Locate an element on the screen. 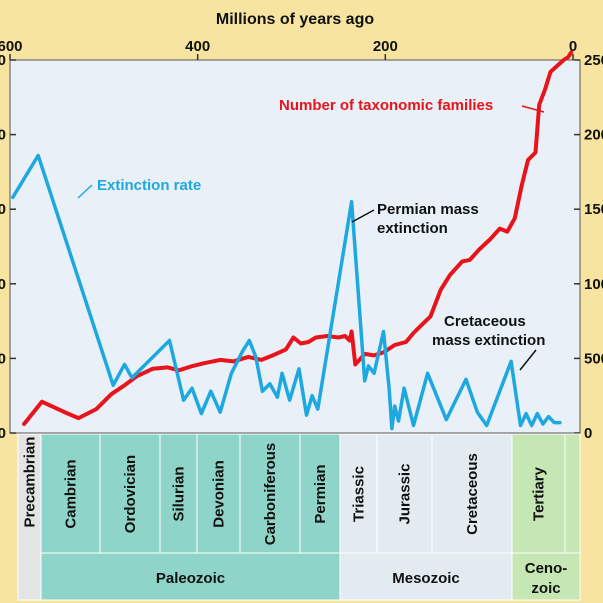  families-leader is located at coordinates (533, 109).